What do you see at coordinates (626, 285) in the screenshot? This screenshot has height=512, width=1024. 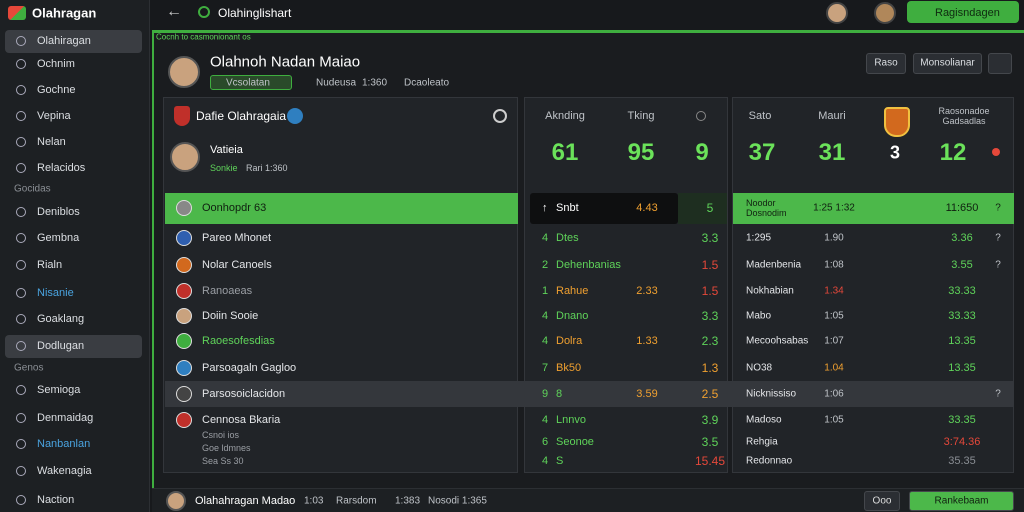 I see `middle-panel` at bounding box center [626, 285].